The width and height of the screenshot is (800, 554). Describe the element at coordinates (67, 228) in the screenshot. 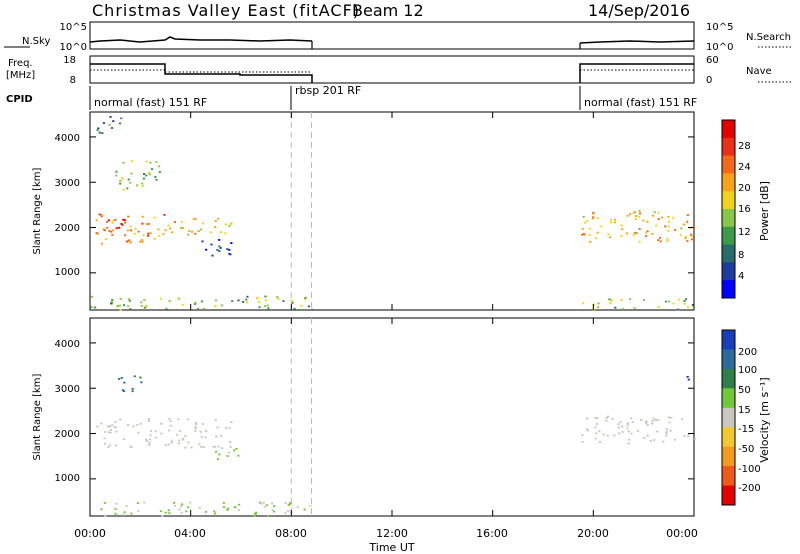

I see `power-ytick-2000: 2000` at that location.